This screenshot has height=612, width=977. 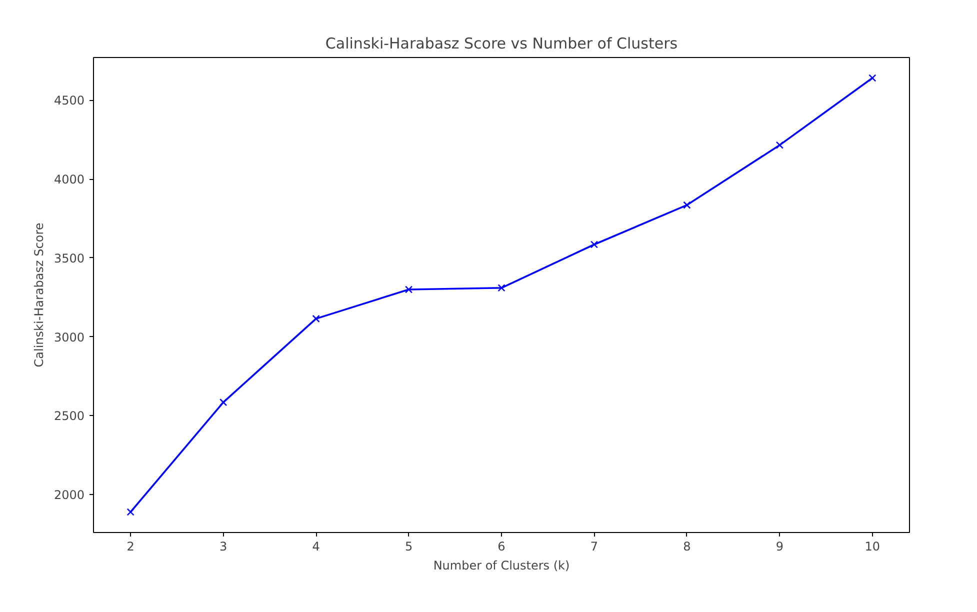 I want to click on y-axis-title: Calinski-Harabasz Score, so click(x=39, y=295).